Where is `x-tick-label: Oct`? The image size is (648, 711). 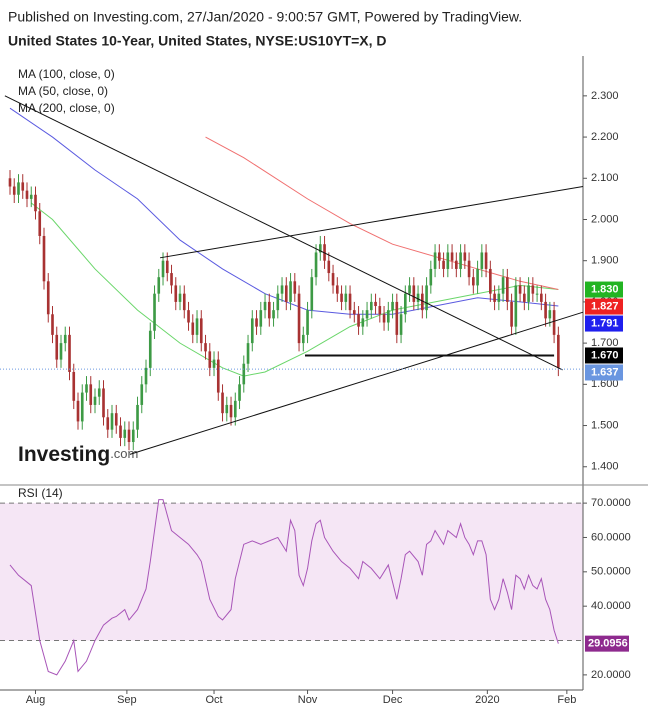
x-tick-label: Oct is located at coordinates (213, 700).